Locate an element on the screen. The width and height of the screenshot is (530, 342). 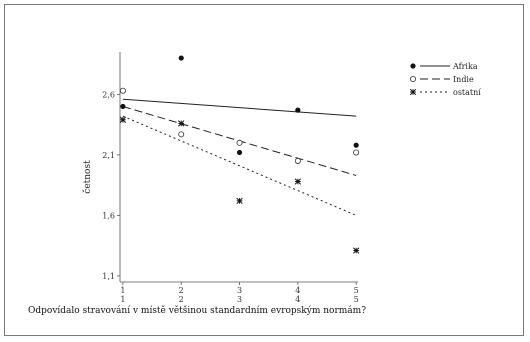
legend-item: Afrika is located at coordinates (444, 66).